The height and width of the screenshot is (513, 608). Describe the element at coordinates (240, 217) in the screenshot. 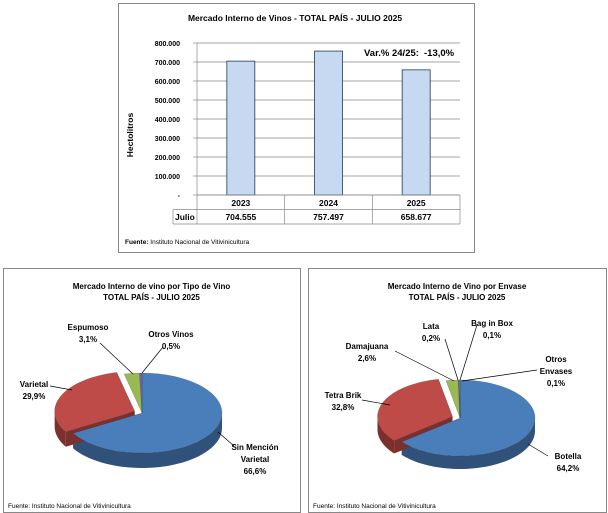

I see `data-table-value: 704.555` at that location.